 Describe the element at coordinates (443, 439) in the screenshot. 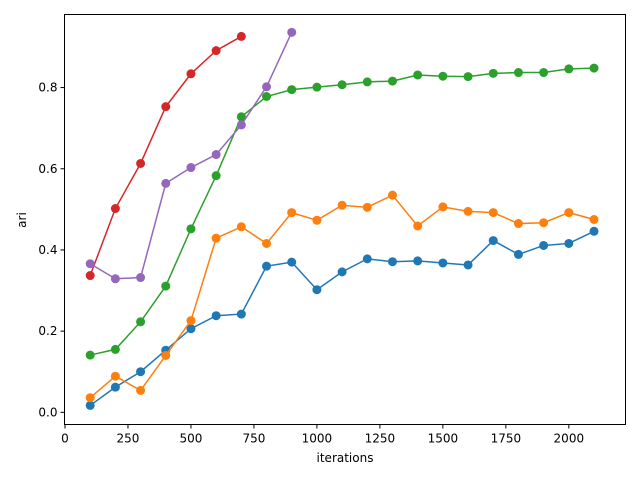

I see `x-tick-label: 1500` at that location.